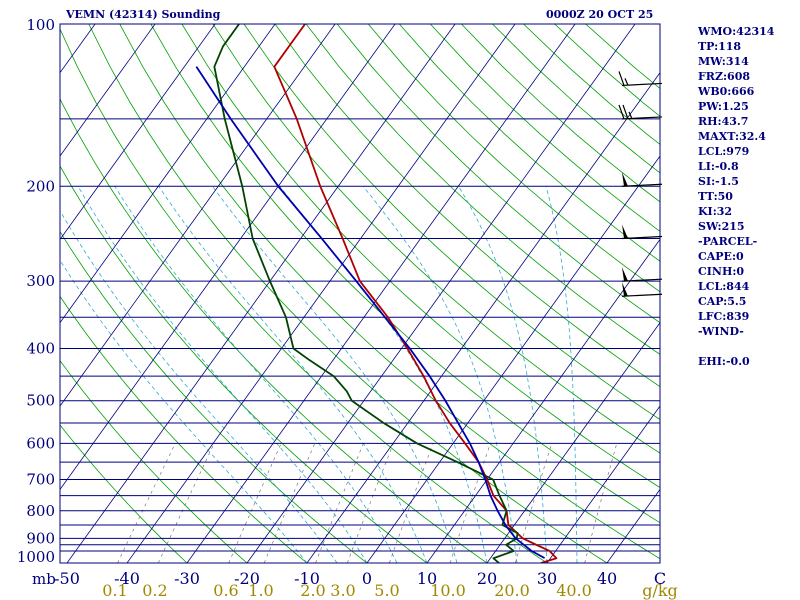  I want to click on temperature-tick-label: -50, so click(67, 578).